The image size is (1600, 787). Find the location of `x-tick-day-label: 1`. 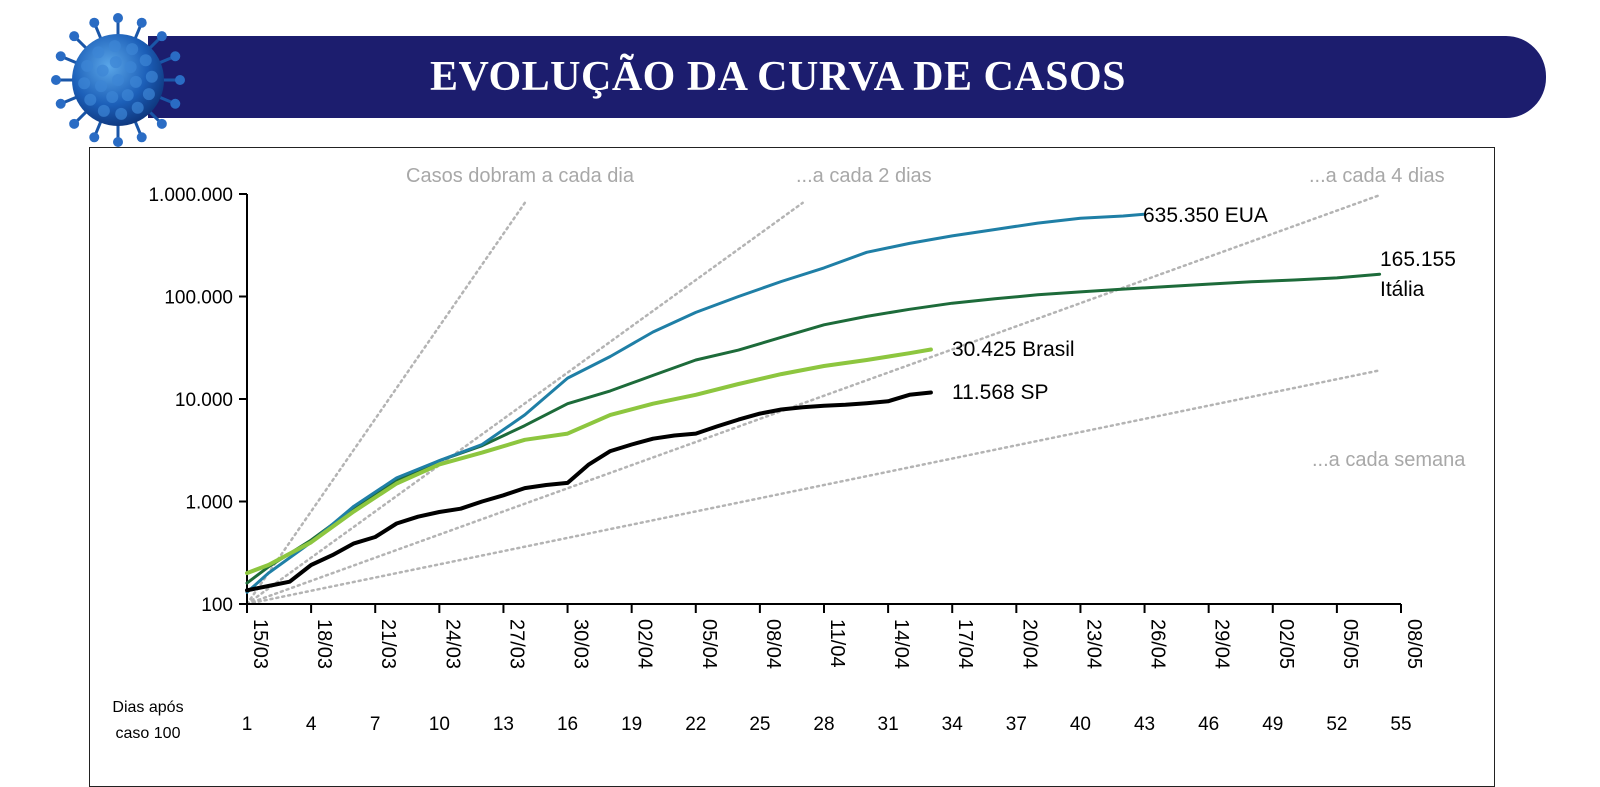

x-tick-day-label: 1 is located at coordinates (247, 724).